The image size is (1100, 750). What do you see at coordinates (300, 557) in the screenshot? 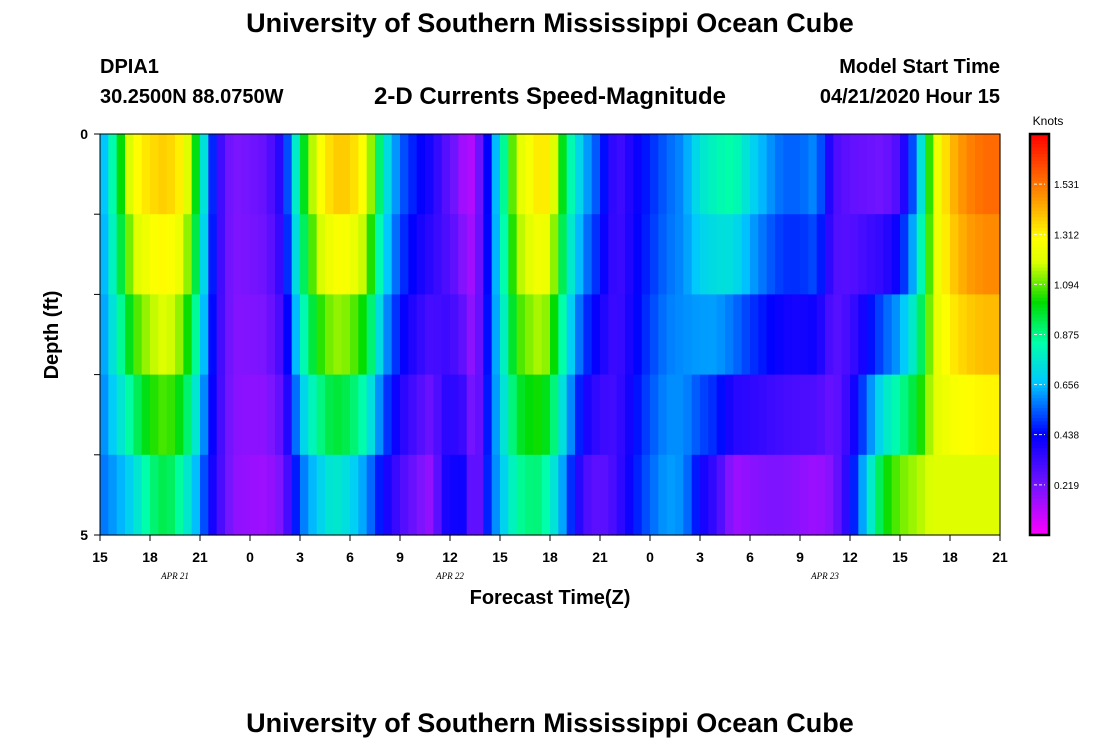
I see `x-tick-label: 3` at bounding box center [300, 557].